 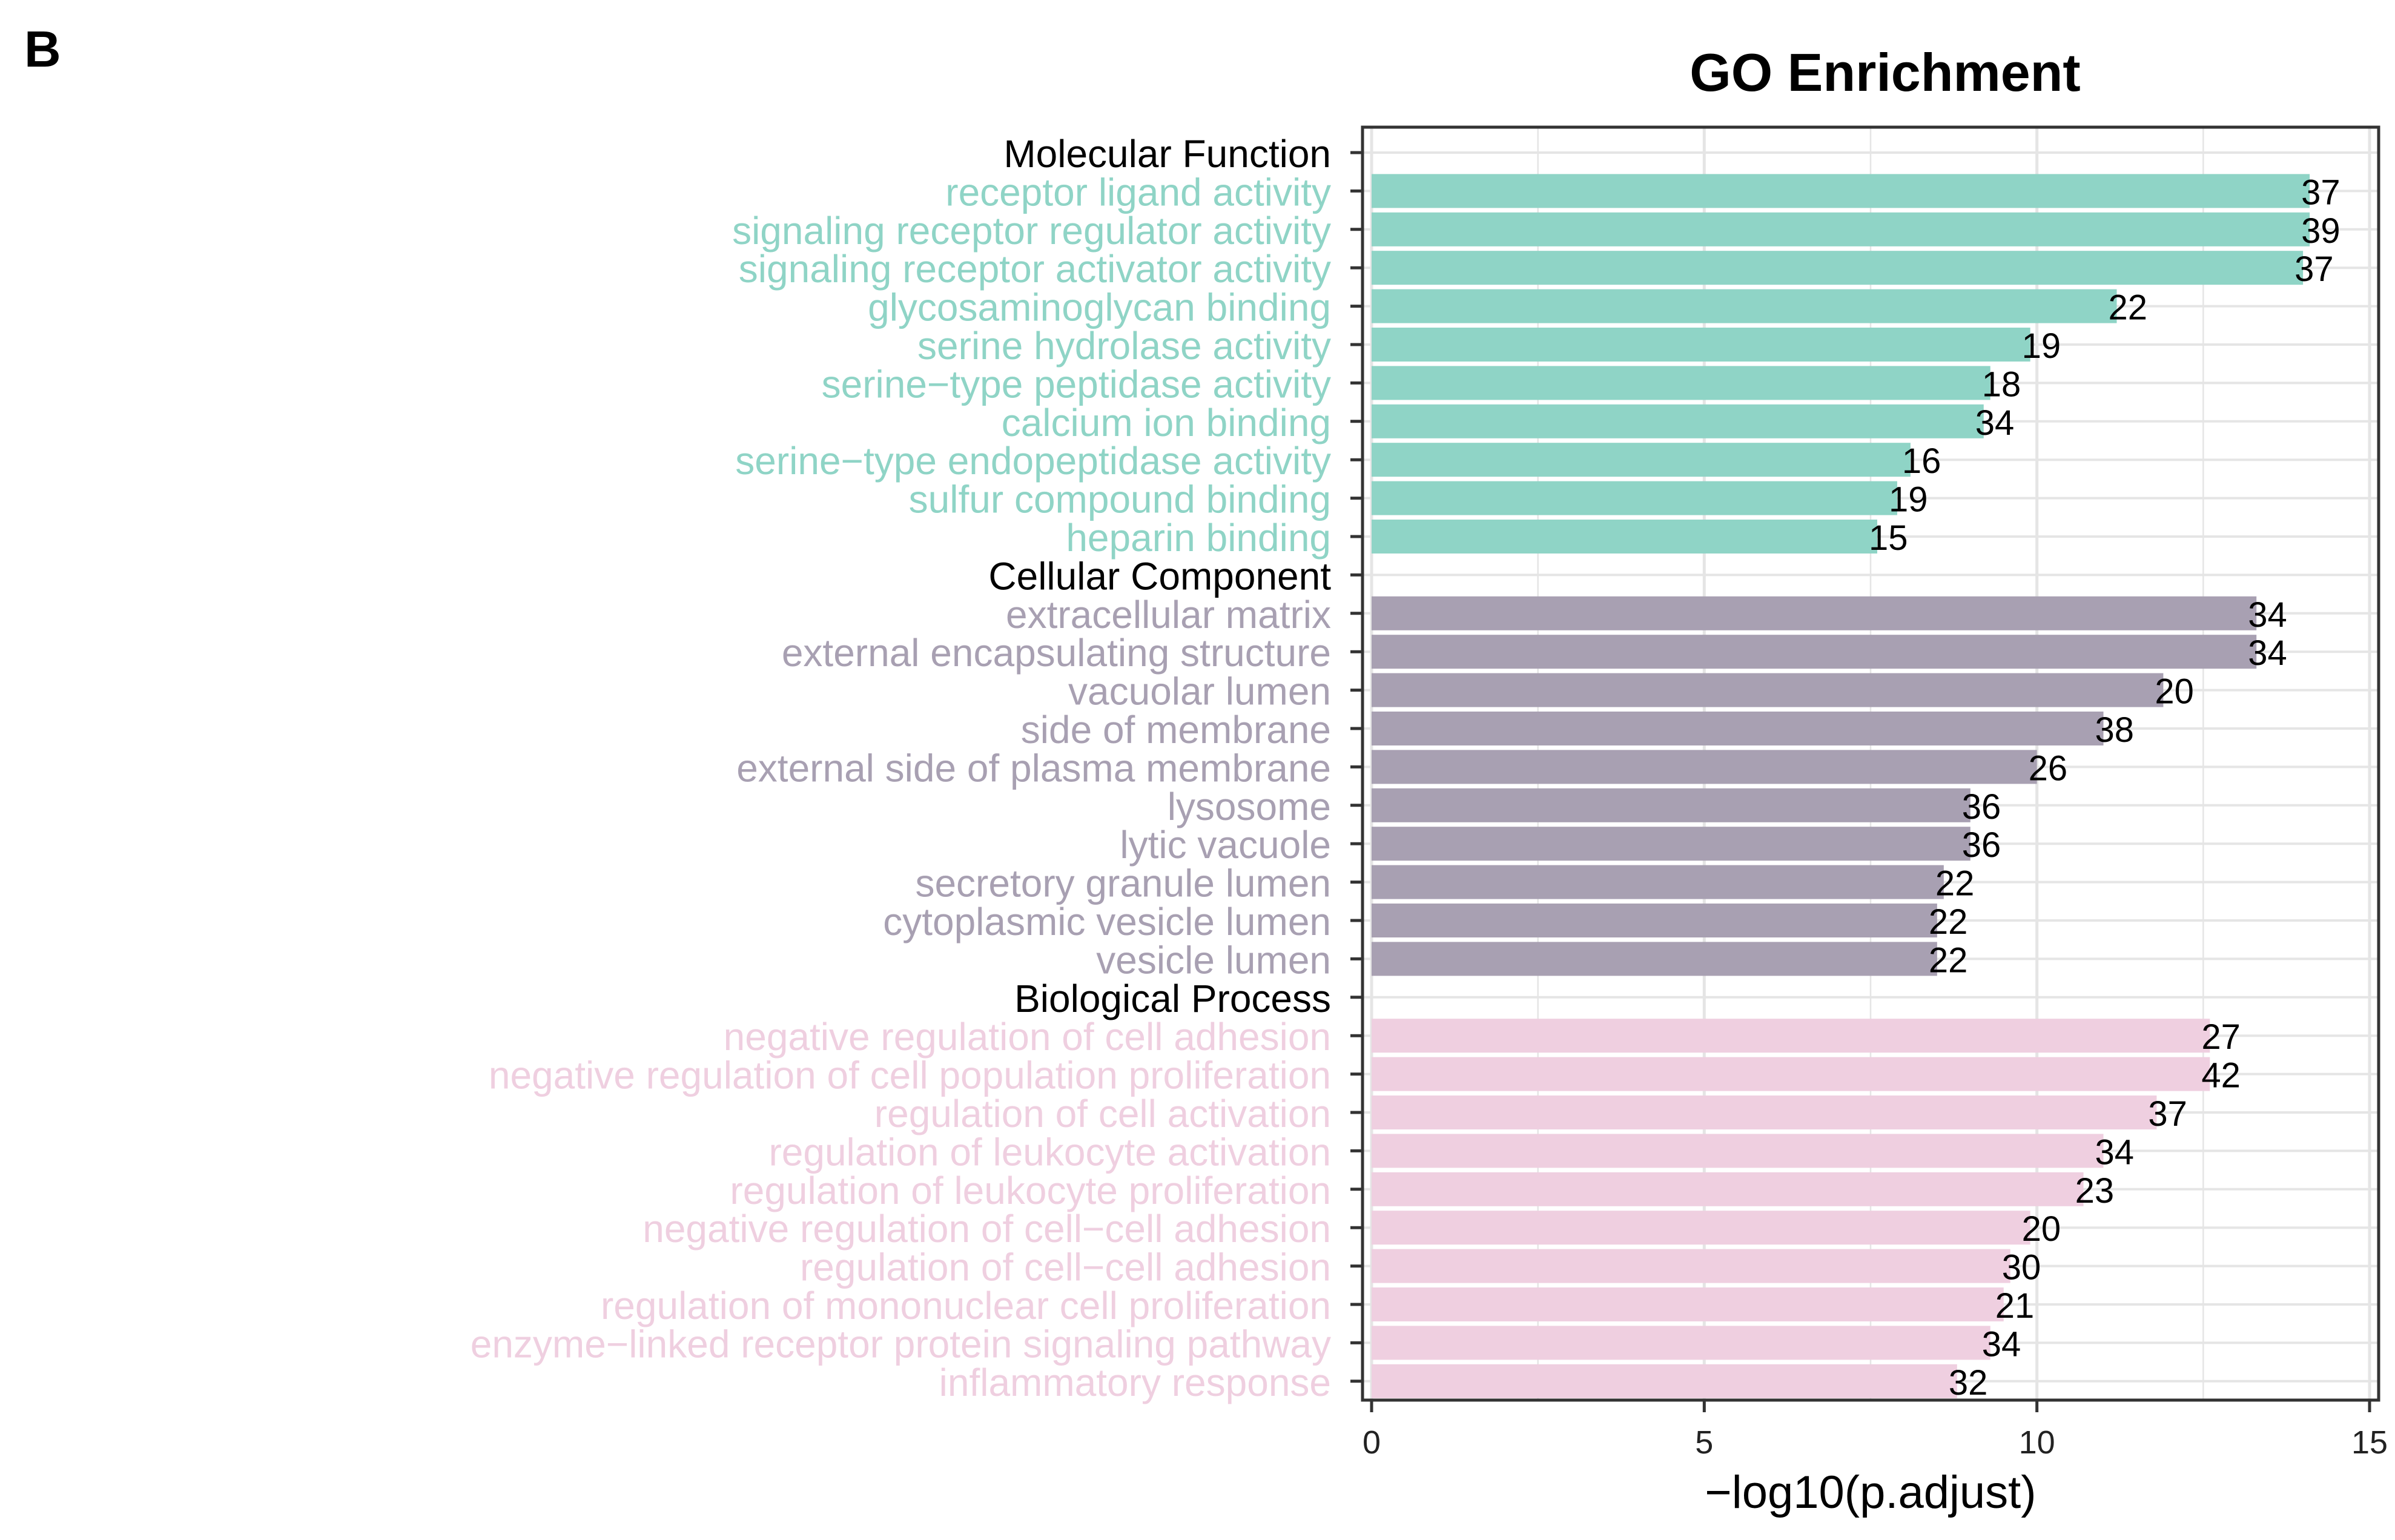 I want to click on x-tick-label: 15, so click(x=2369, y=1442).